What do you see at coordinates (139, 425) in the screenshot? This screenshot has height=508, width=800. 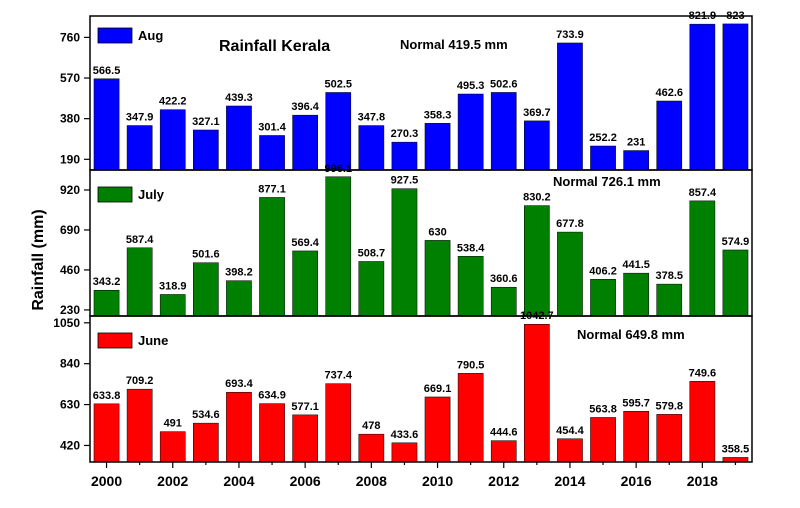 I see `bar-june-2001` at bounding box center [139, 425].